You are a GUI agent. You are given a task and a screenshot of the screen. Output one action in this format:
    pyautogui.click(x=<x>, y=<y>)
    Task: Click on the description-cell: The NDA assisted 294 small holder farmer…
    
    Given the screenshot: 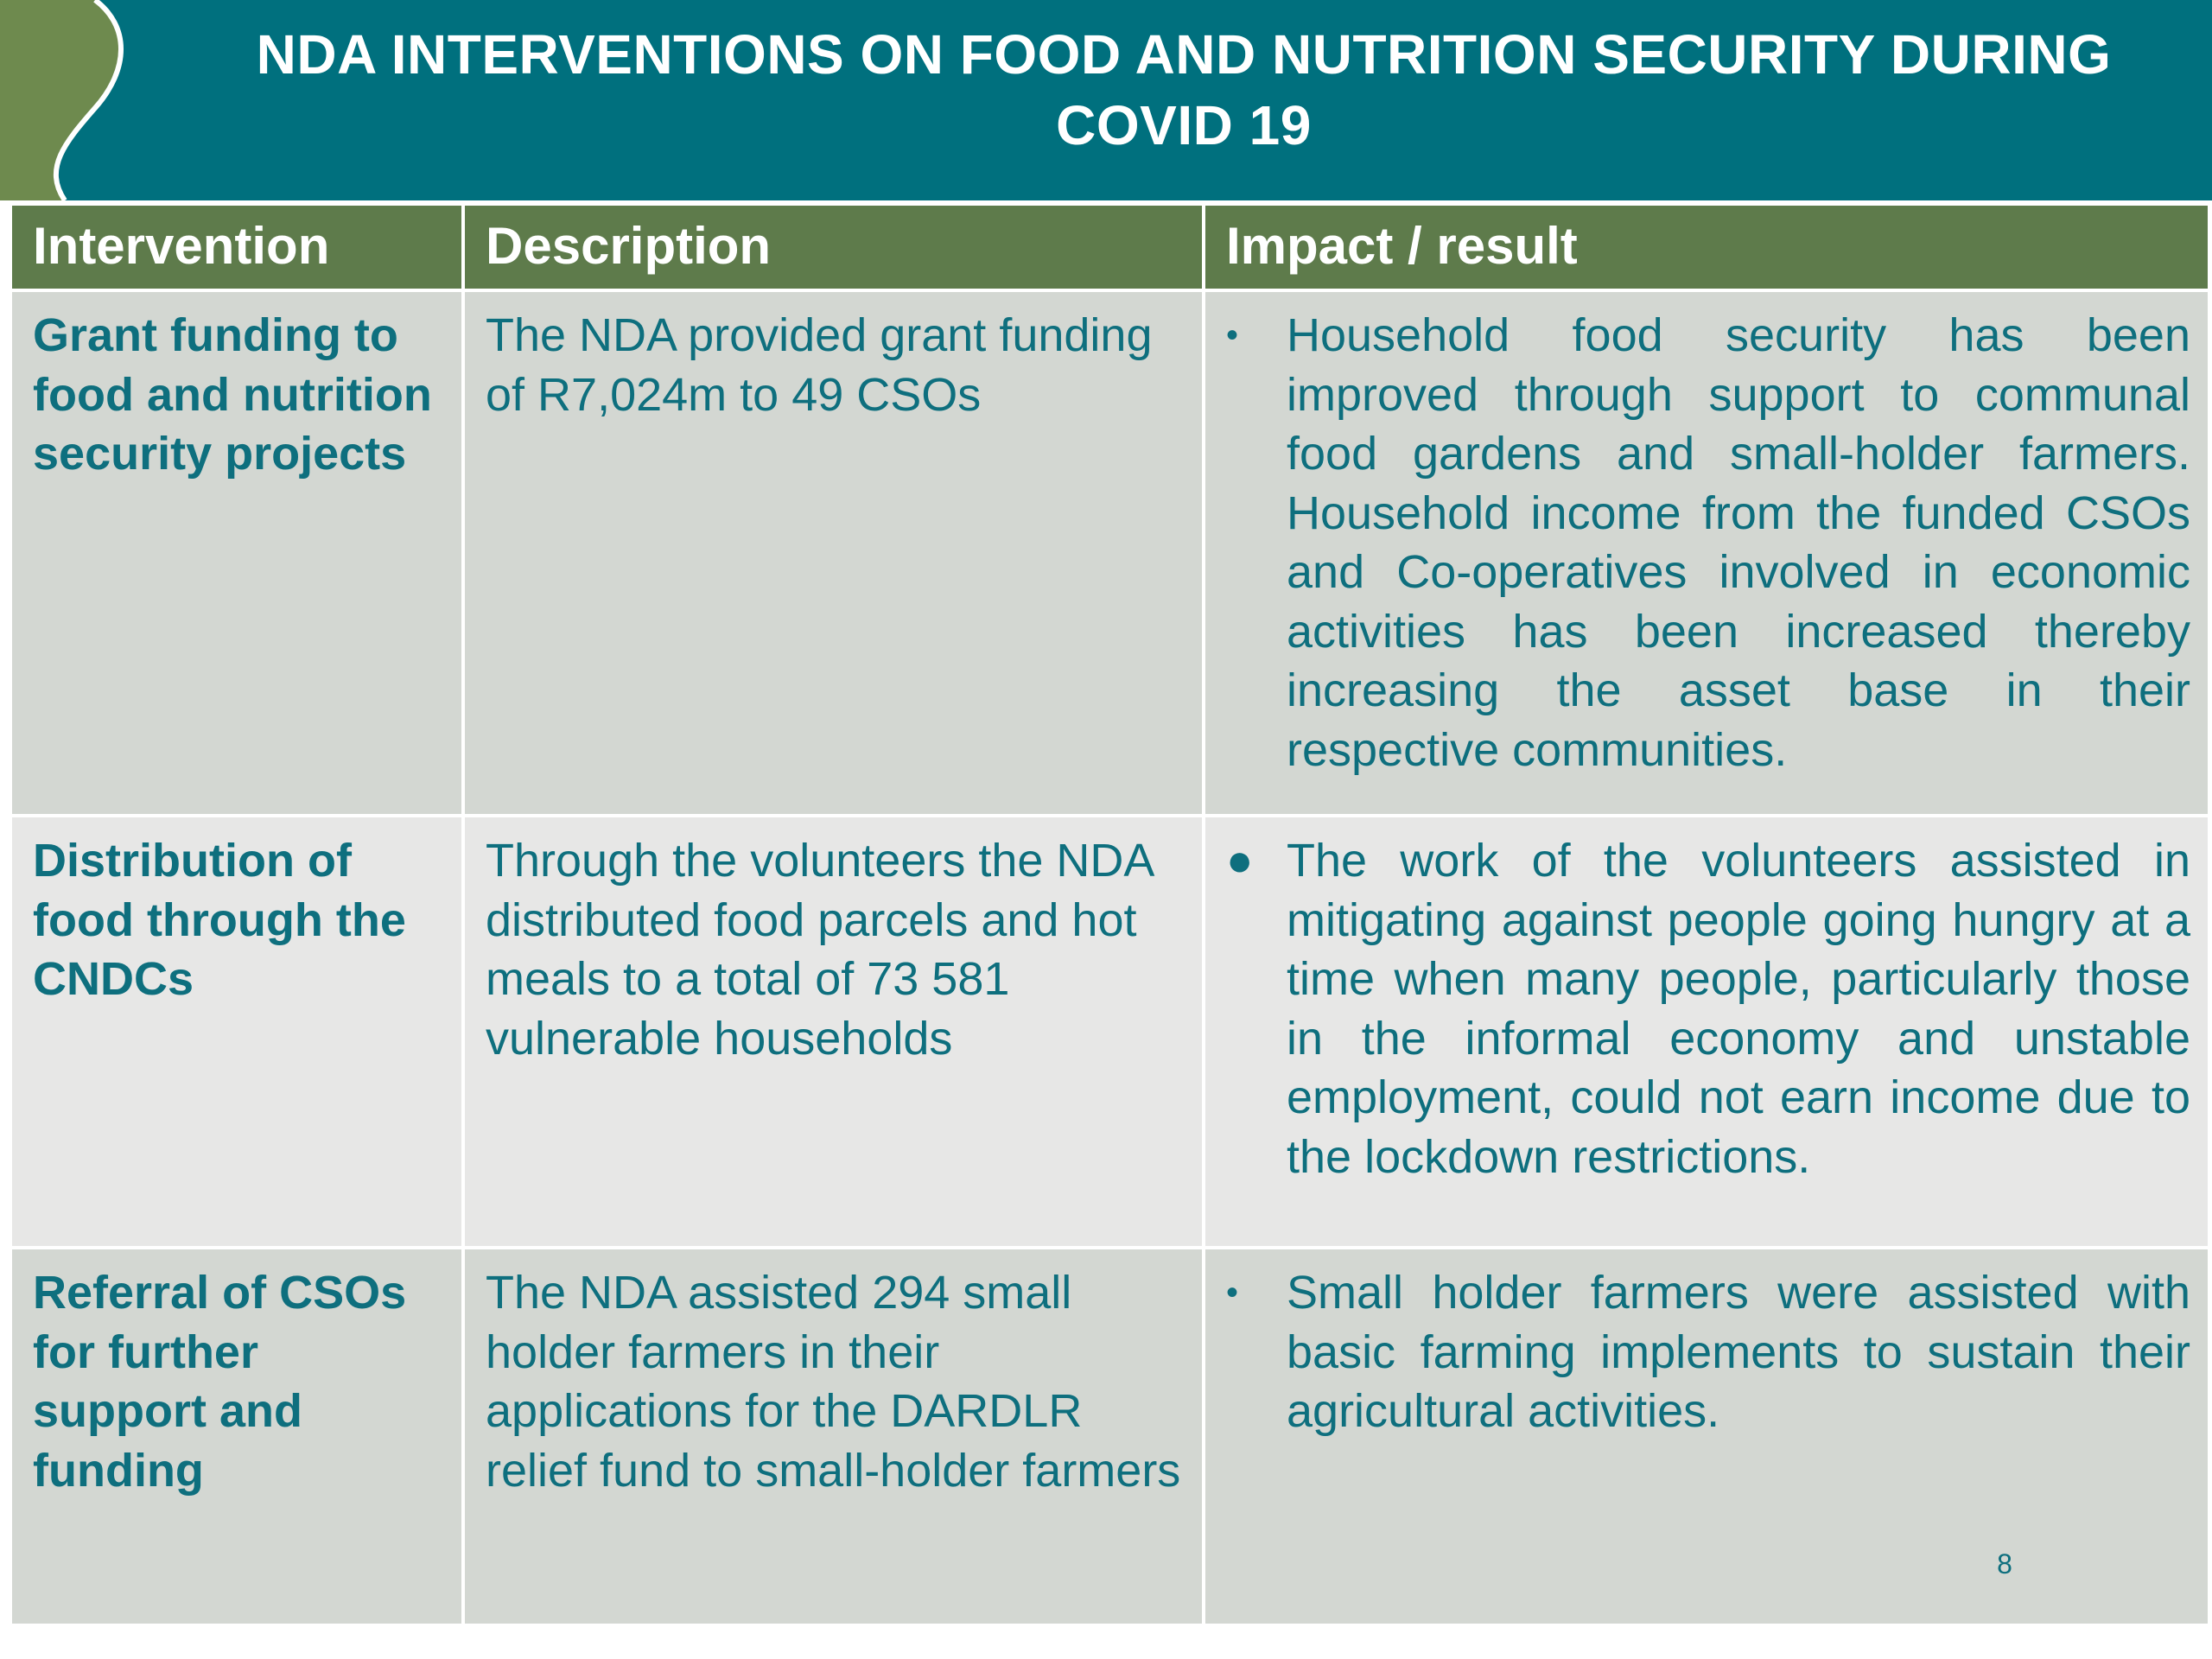 What is the action you would take?
    pyautogui.click(x=833, y=1436)
    